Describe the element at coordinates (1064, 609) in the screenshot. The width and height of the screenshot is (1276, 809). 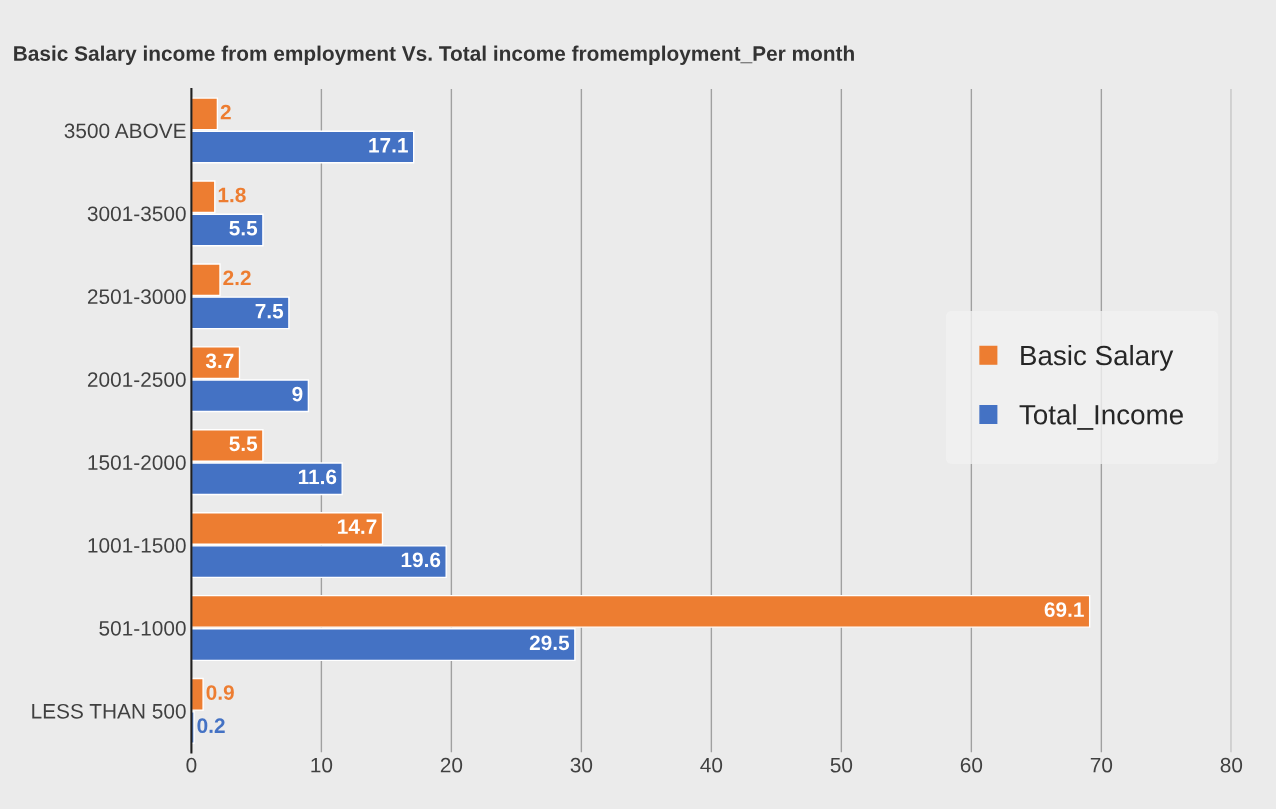
I see `data-label: 69.1` at that location.